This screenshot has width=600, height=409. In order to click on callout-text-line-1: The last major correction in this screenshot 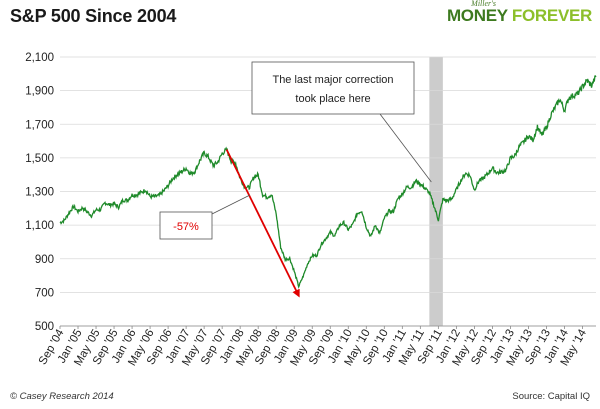, I will do `click(332, 80)`.